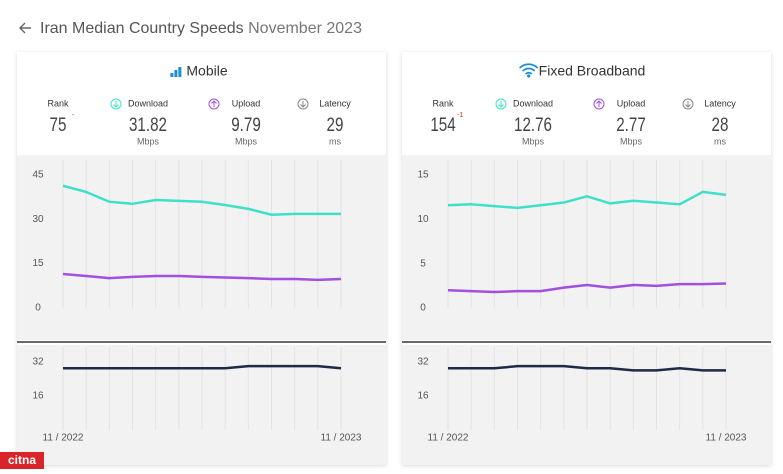 This screenshot has width=783, height=474. What do you see at coordinates (460, 115) in the screenshot?
I see `rank-change: -1` at bounding box center [460, 115].